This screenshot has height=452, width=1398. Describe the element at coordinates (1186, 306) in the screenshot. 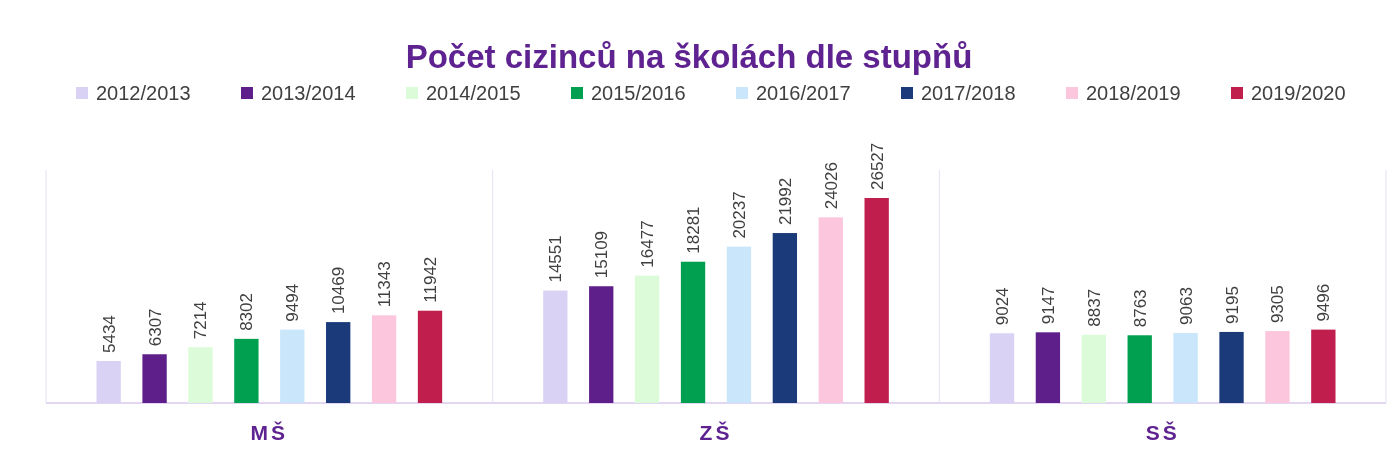

I see `data-label: 9063` at that location.